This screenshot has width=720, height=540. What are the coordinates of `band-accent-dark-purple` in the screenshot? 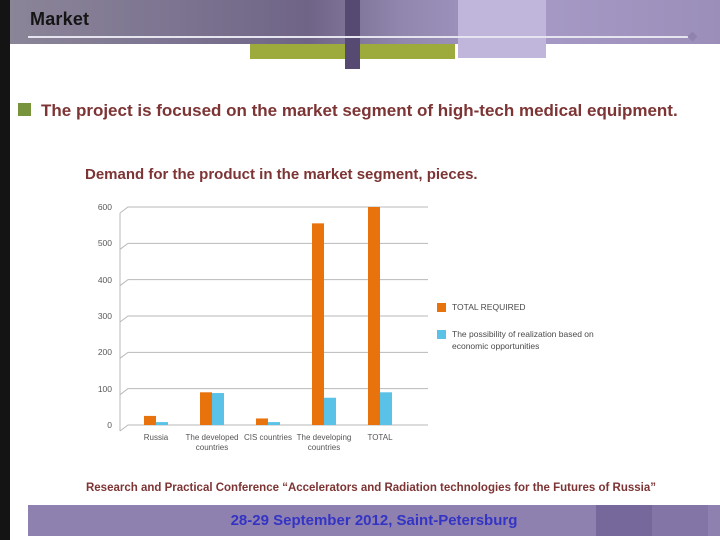 It's located at (352, 34).